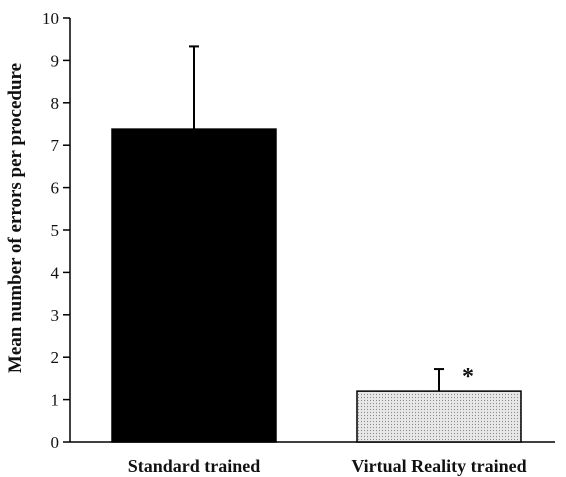  What do you see at coordinates (55, 145) in the screenshot?
I see `y-tick-label: 7` at bounding box center [55, 145].